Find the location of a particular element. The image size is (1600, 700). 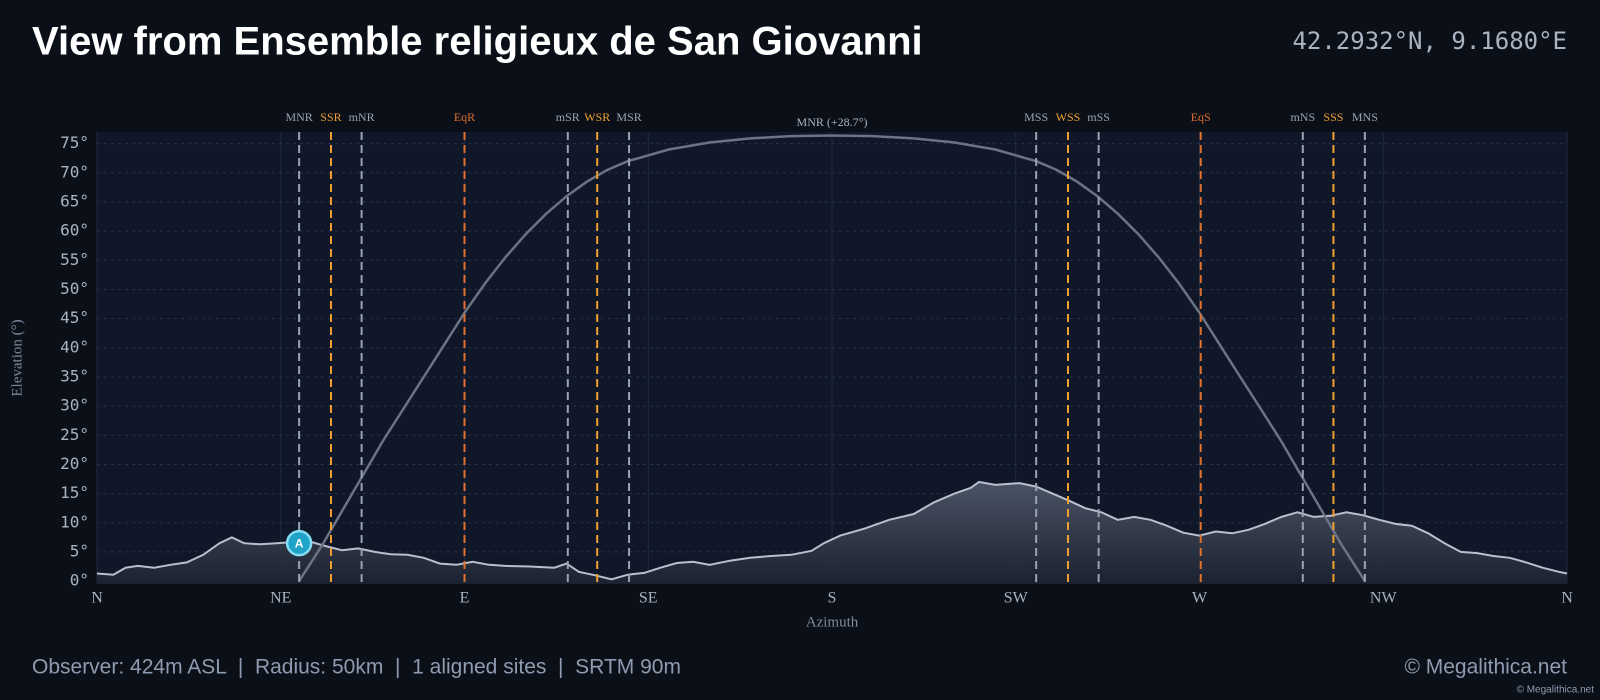

alignment-label: SSS is located at coordinates (1333, 117).